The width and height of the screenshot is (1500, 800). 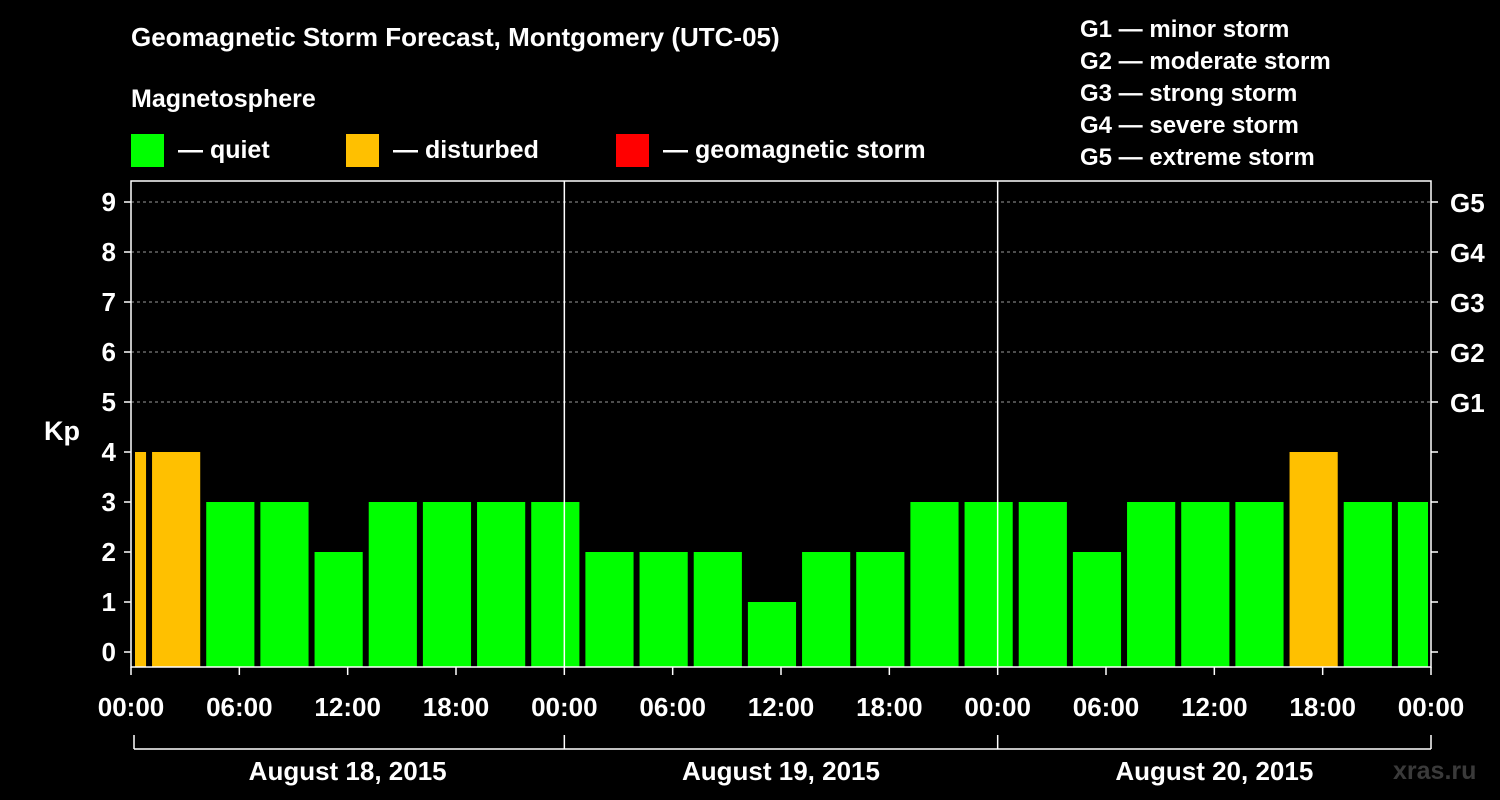 What do you see at coordinates (1214, 771) in the screenshot?
I see `day-label-2: August 20, 2015` at bounding box center [1214, 771].